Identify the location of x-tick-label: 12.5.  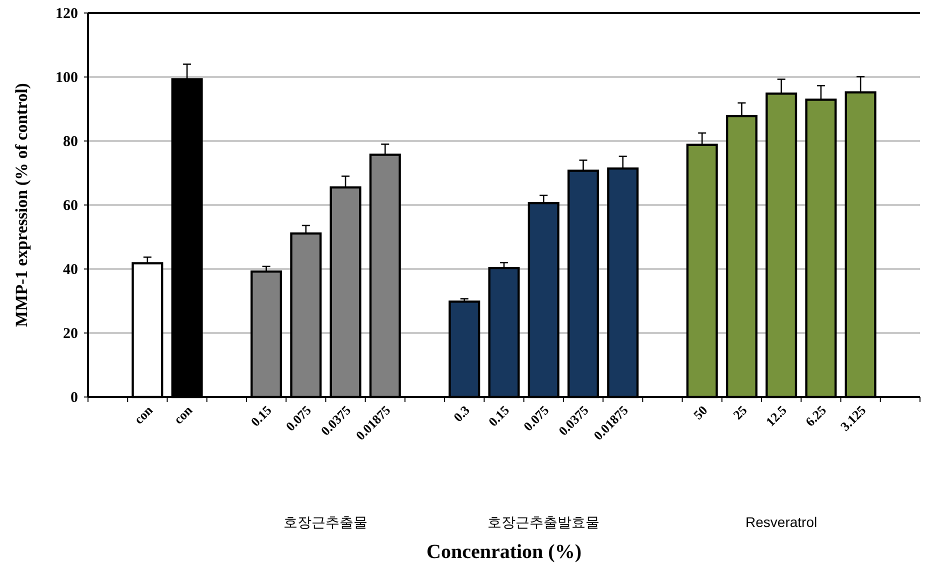
(776, 416).